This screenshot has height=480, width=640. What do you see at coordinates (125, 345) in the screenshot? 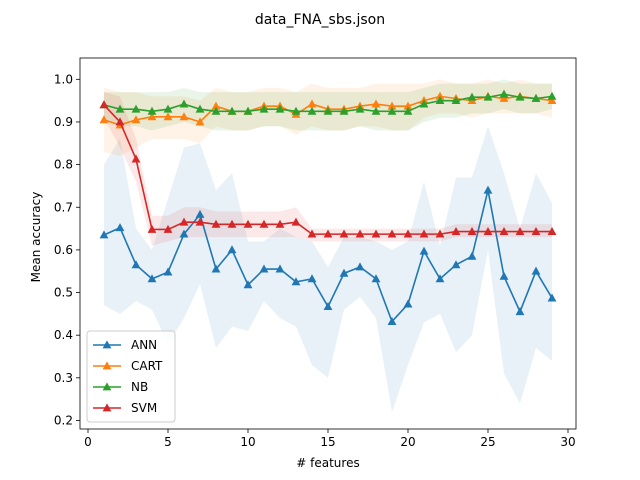
I see `legend-item-ann: ANN` at bounding box center [125, 345].